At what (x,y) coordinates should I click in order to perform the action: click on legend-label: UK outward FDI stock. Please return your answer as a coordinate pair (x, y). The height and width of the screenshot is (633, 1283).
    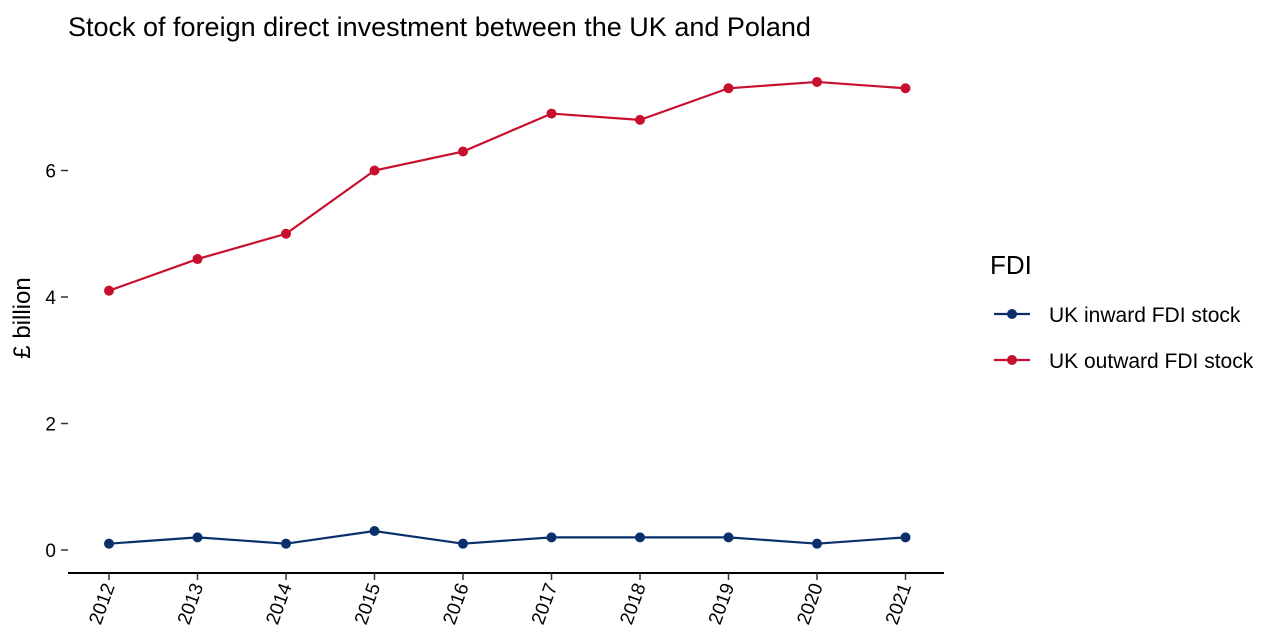
    Looking at the image, I should click on (1151, 361).